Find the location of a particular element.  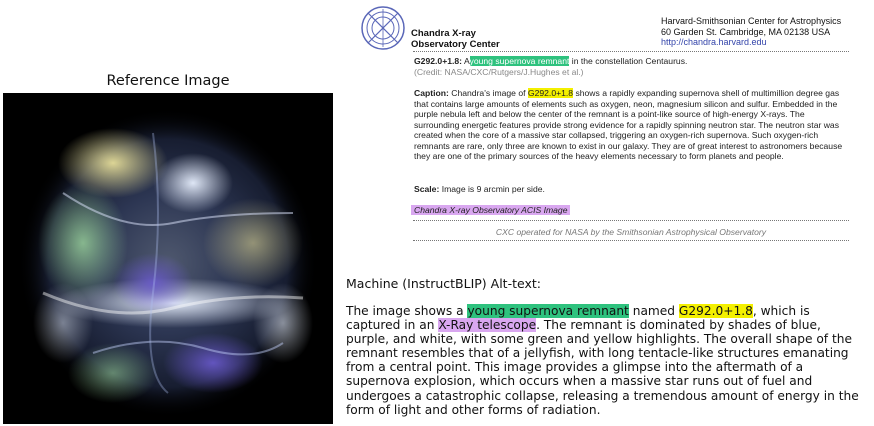

reference-image-title: Reference Image is located at coordinates (168, 81).